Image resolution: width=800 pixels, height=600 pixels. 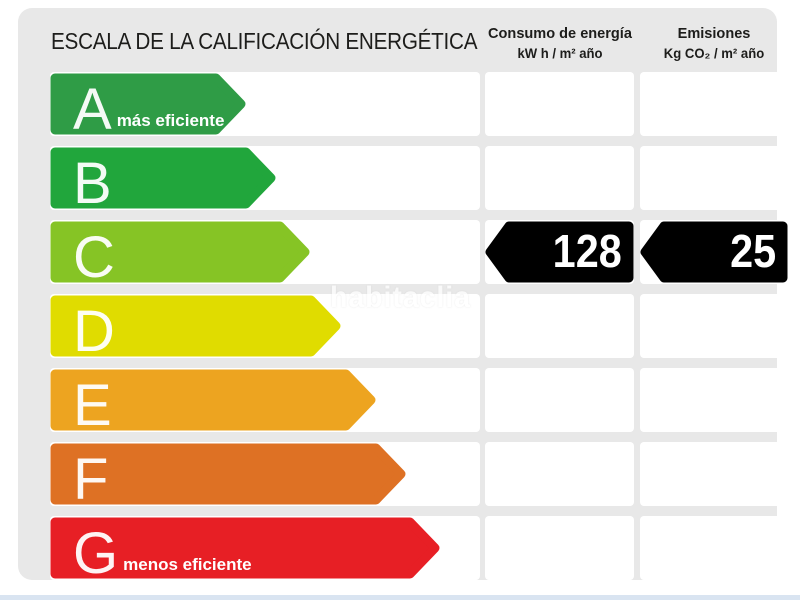 What do you see at coordinates (714, 178) in the screenshot?
I see `emisiones-cell-b` at bounding box center [714, 178].